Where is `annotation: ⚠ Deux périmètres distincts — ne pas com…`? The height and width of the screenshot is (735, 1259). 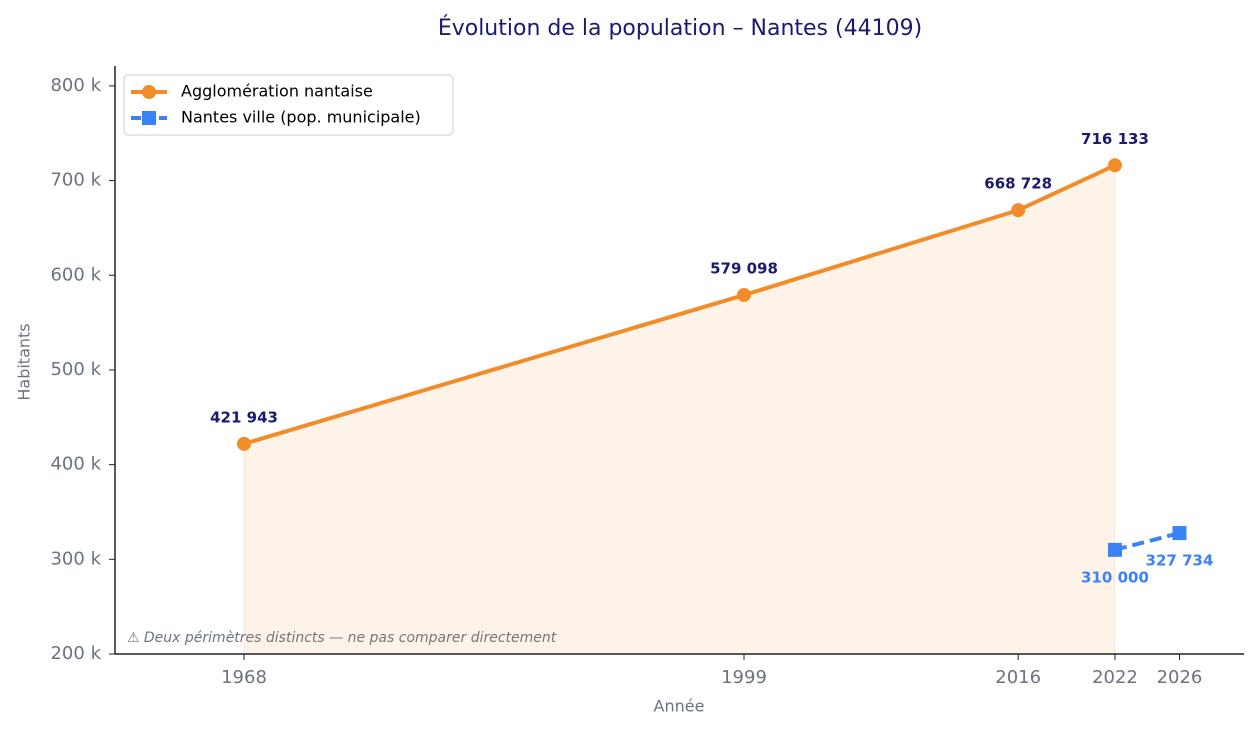 annotation: ⚠ Deux périmètres distincts — ne pas com… is located at coordinates (342, 638).